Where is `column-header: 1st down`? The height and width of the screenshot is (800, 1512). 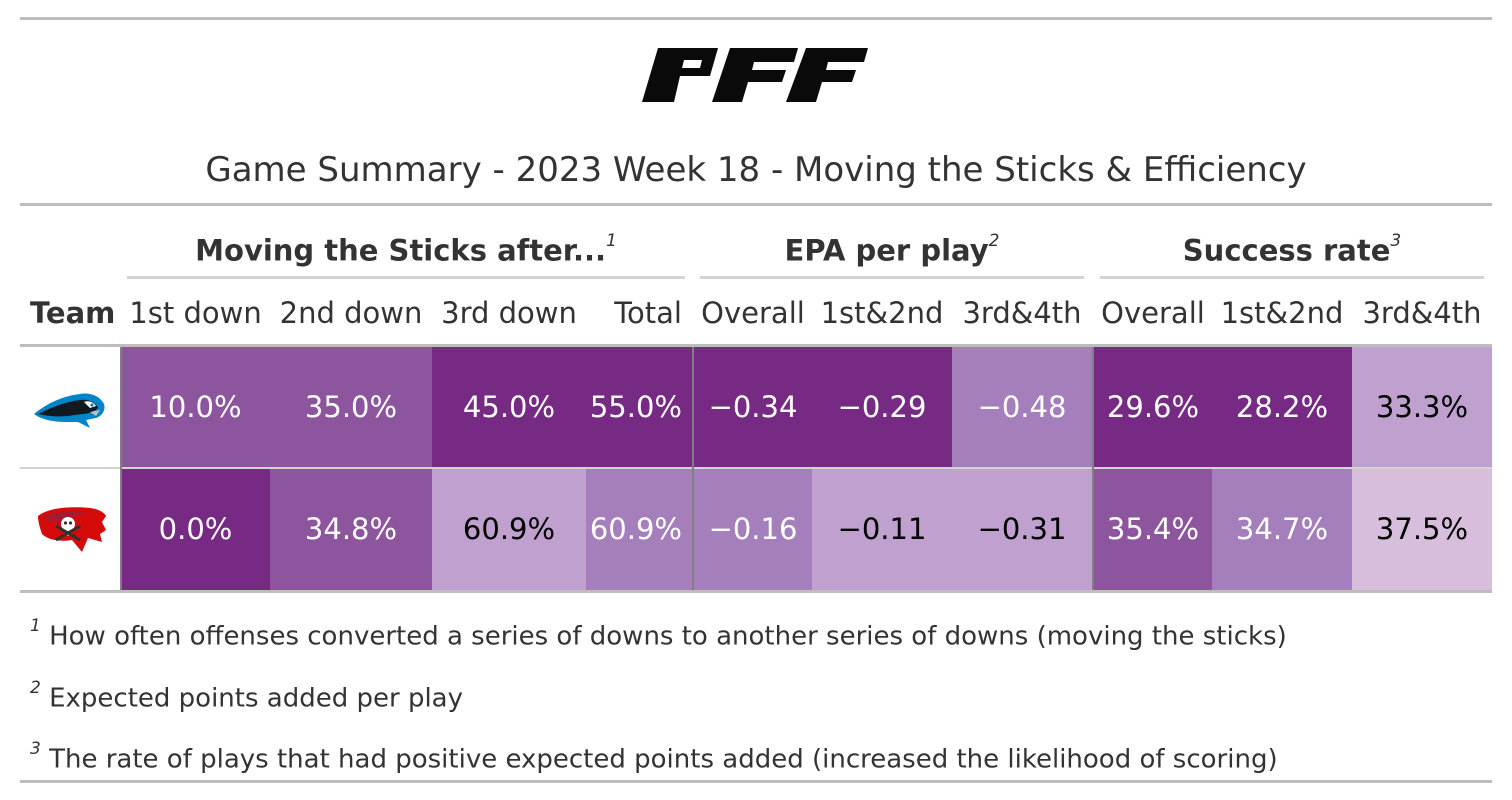 column-header: 1st down is located at coordinates (195, 313).